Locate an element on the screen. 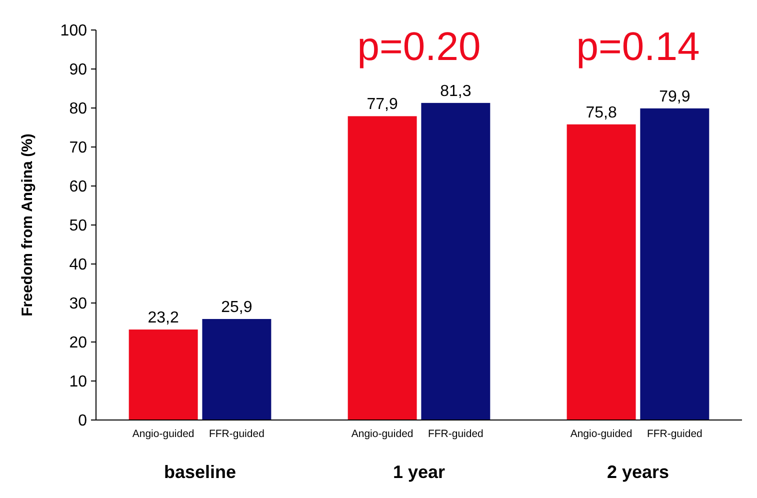 This screenshot has width=757, height=498. y-tick-label: 30 is located at coordinates (78, 304).